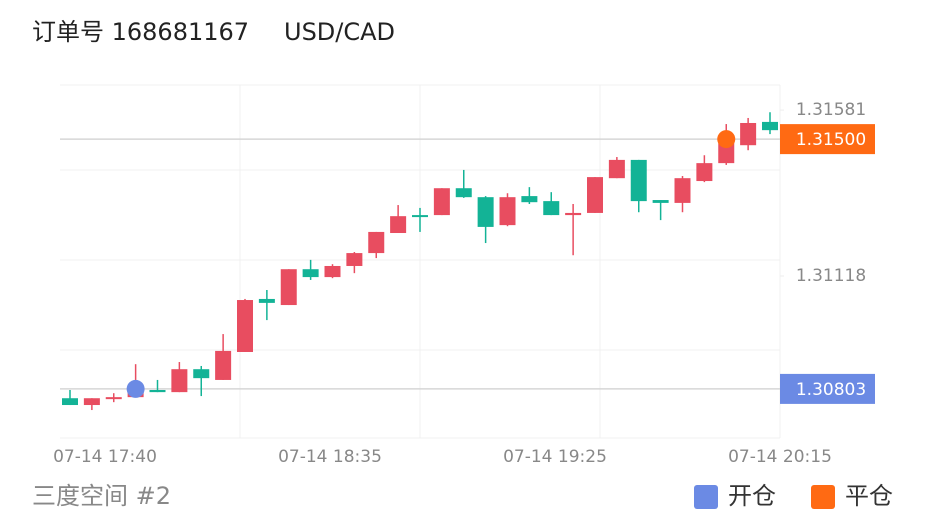 This screenshot has height=528, width=930. What do you see at coordinates (752, 496) in the screenshot?
I see `legend-label: 开仓` at bounding box center [752, 496].